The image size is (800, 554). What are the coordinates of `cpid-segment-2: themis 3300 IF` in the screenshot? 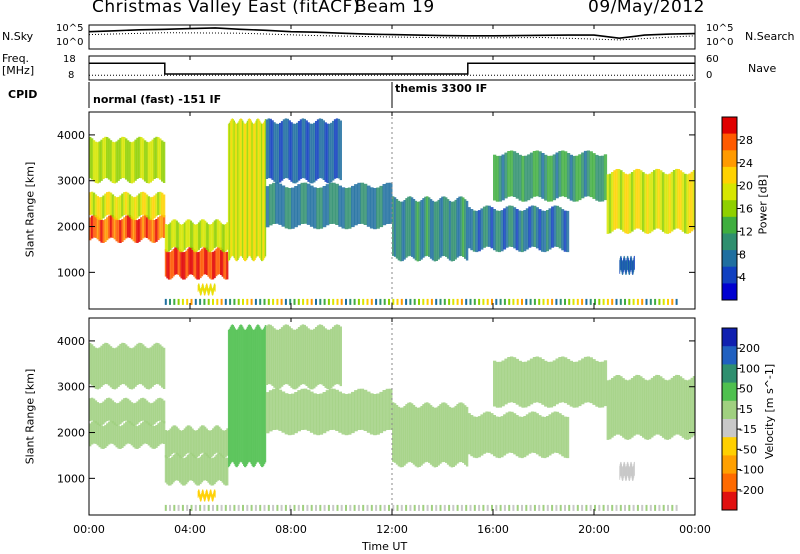 It's located at (441, 88).